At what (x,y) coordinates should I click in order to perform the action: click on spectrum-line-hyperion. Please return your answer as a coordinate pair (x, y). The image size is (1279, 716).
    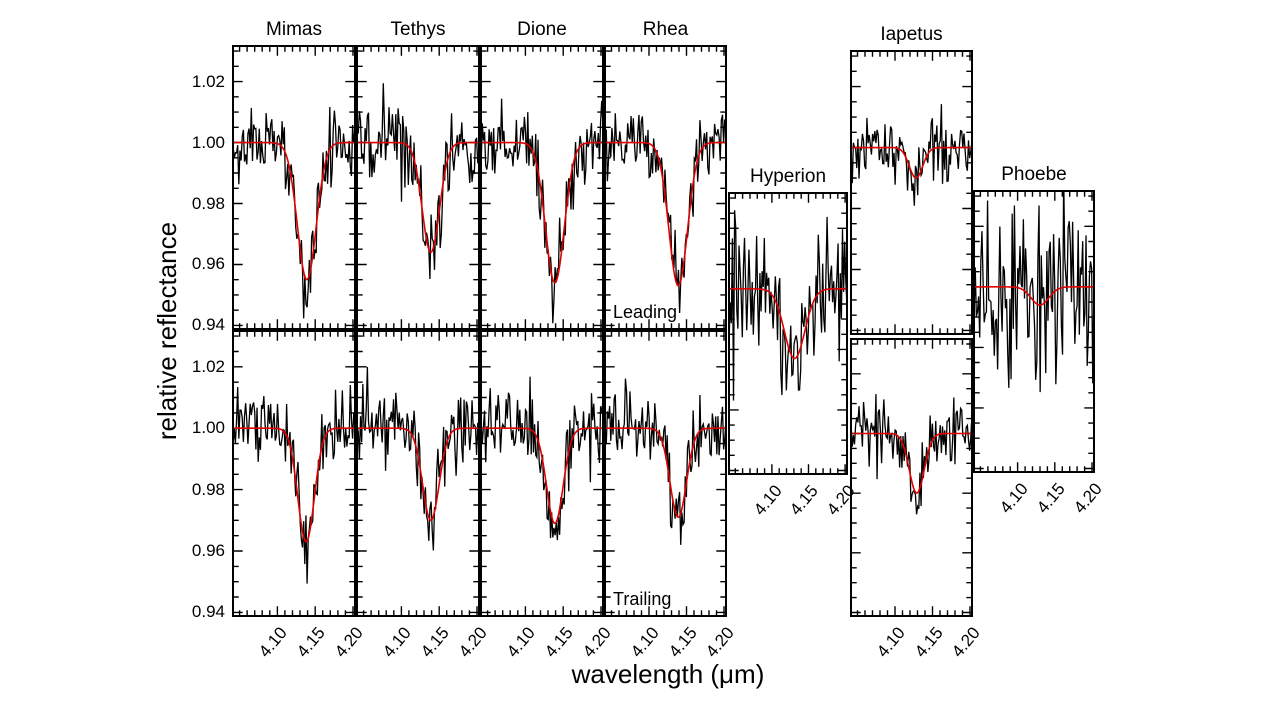
    Looking at the image, I should click on (788, 305).